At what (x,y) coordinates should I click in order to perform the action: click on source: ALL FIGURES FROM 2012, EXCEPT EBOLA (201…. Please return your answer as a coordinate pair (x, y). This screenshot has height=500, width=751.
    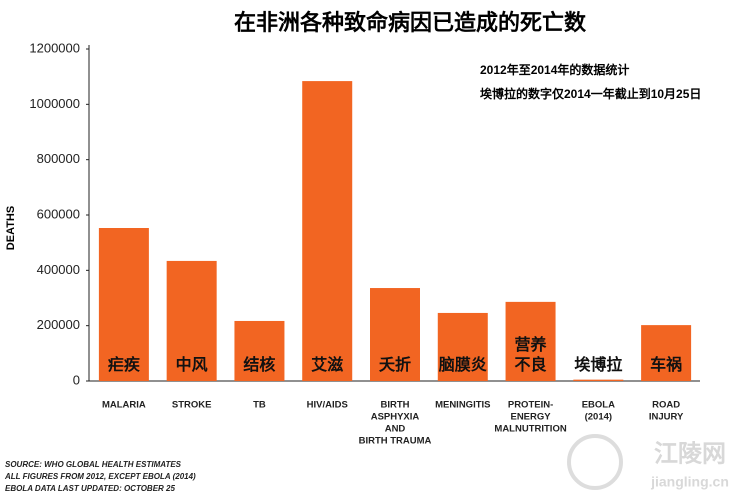
    Looking at the image, I should click on (100, 476).